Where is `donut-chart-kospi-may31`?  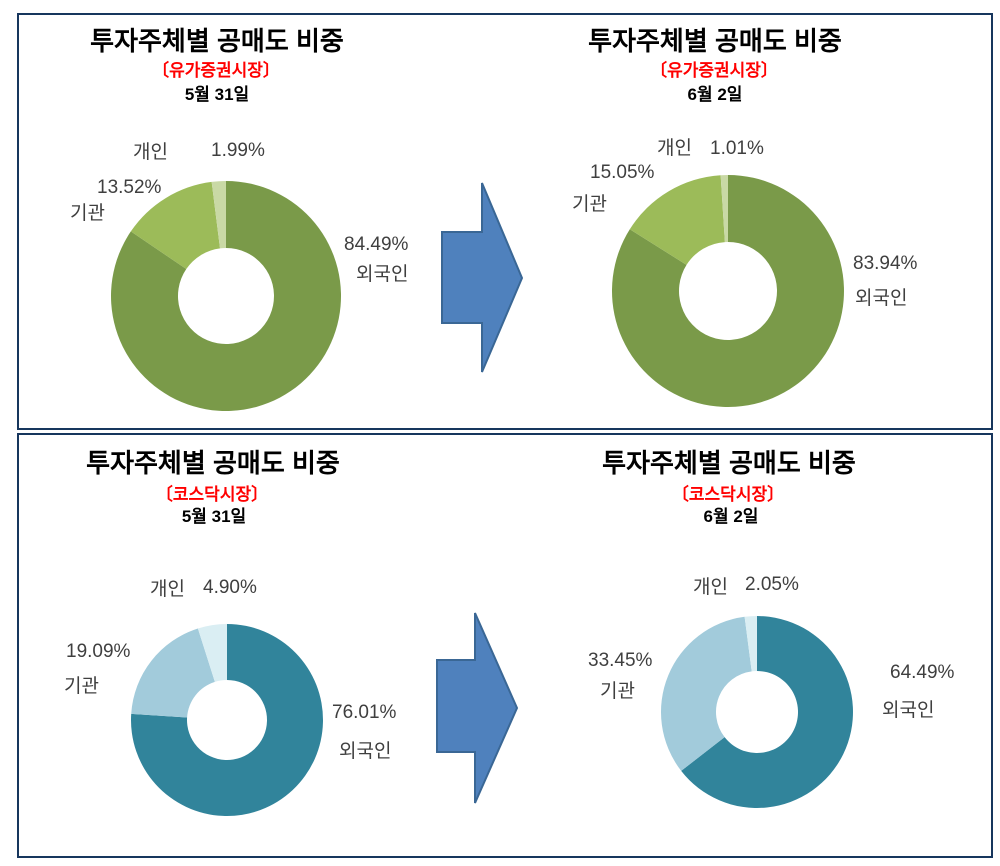
donut-chart-kospi-may31 is located at coordinates (226, 296).